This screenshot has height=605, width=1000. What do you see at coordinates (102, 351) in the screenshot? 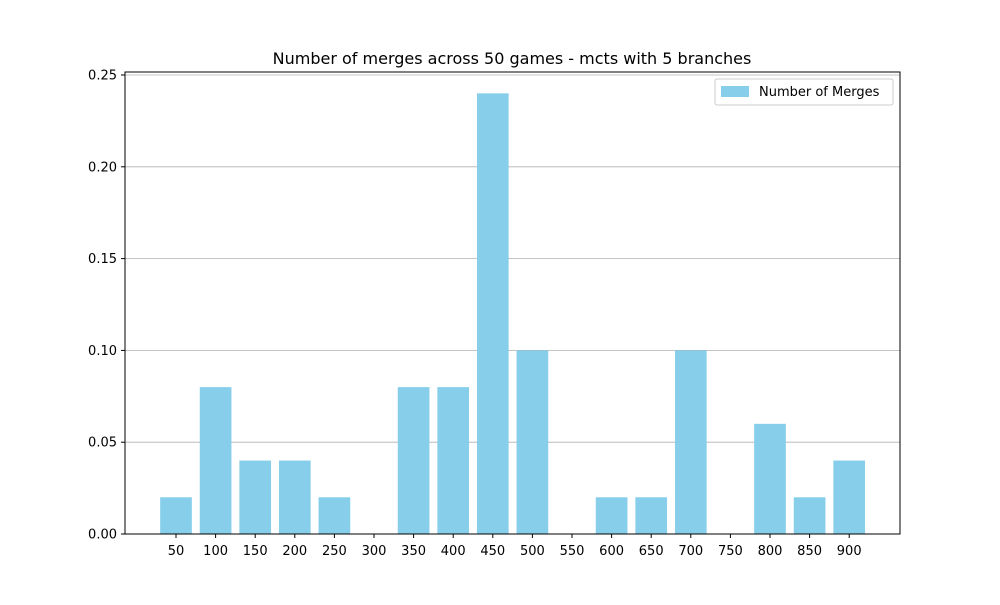
I see `y-tick-label: 0.10` at bounding box center [102, 351].